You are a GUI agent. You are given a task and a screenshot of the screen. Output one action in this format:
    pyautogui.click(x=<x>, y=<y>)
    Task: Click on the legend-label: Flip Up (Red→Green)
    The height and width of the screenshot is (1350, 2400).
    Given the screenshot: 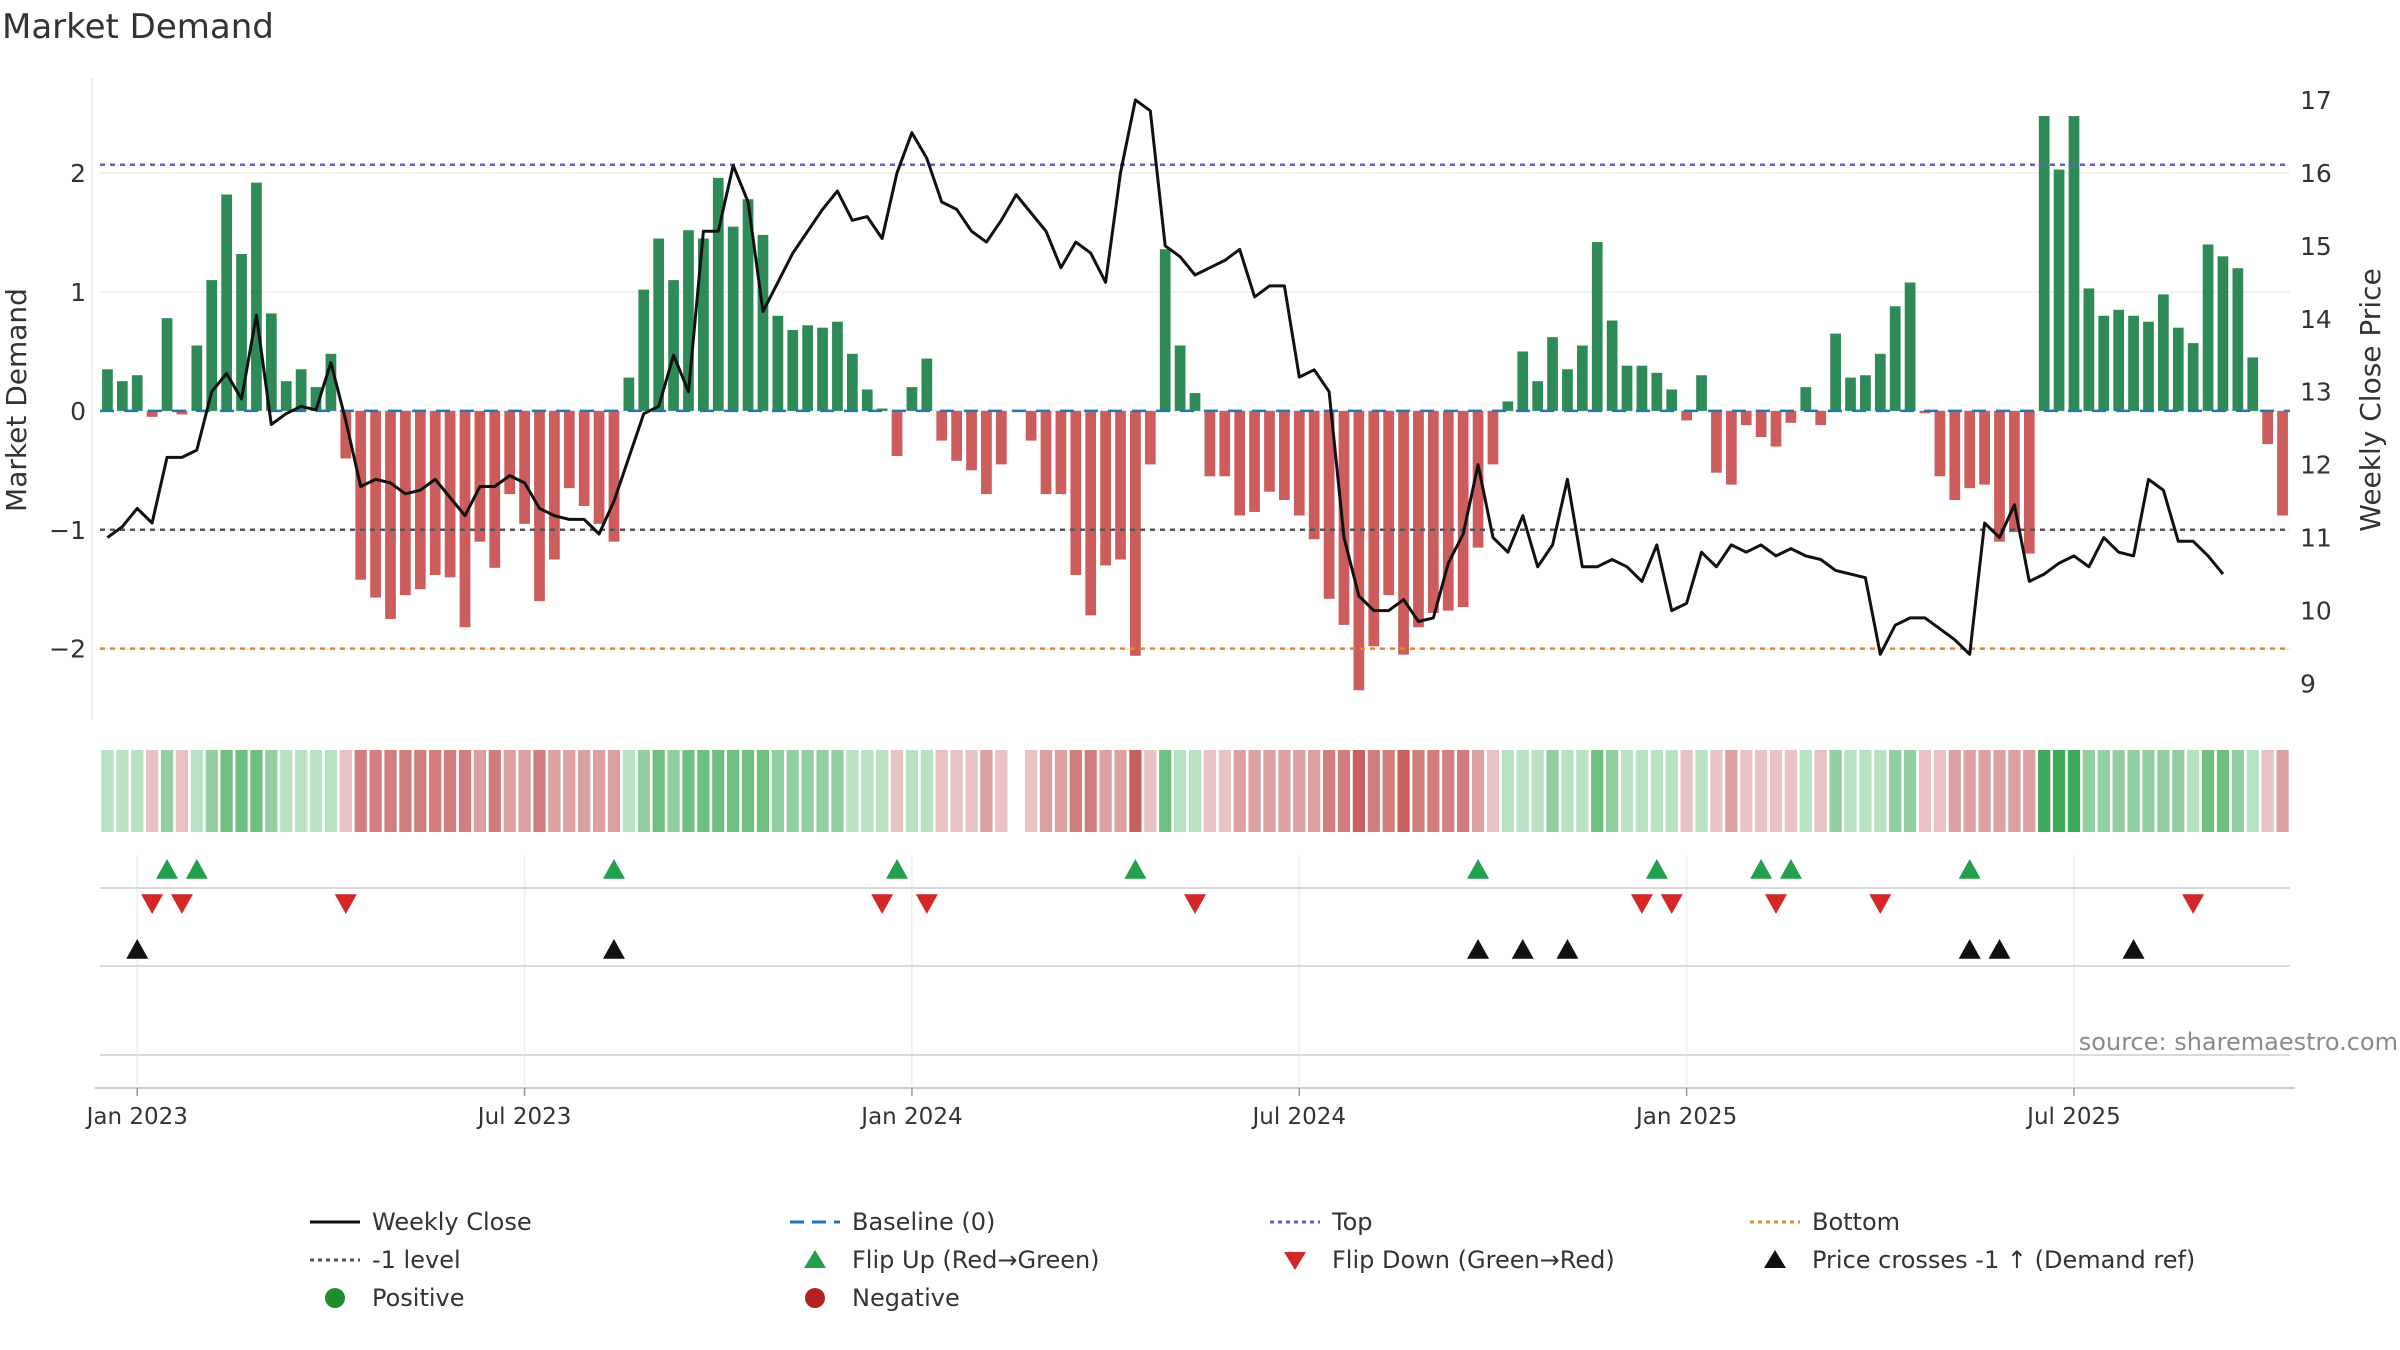 What is the action you would take?
    pyautogui.click(x=976, y=1260)
    